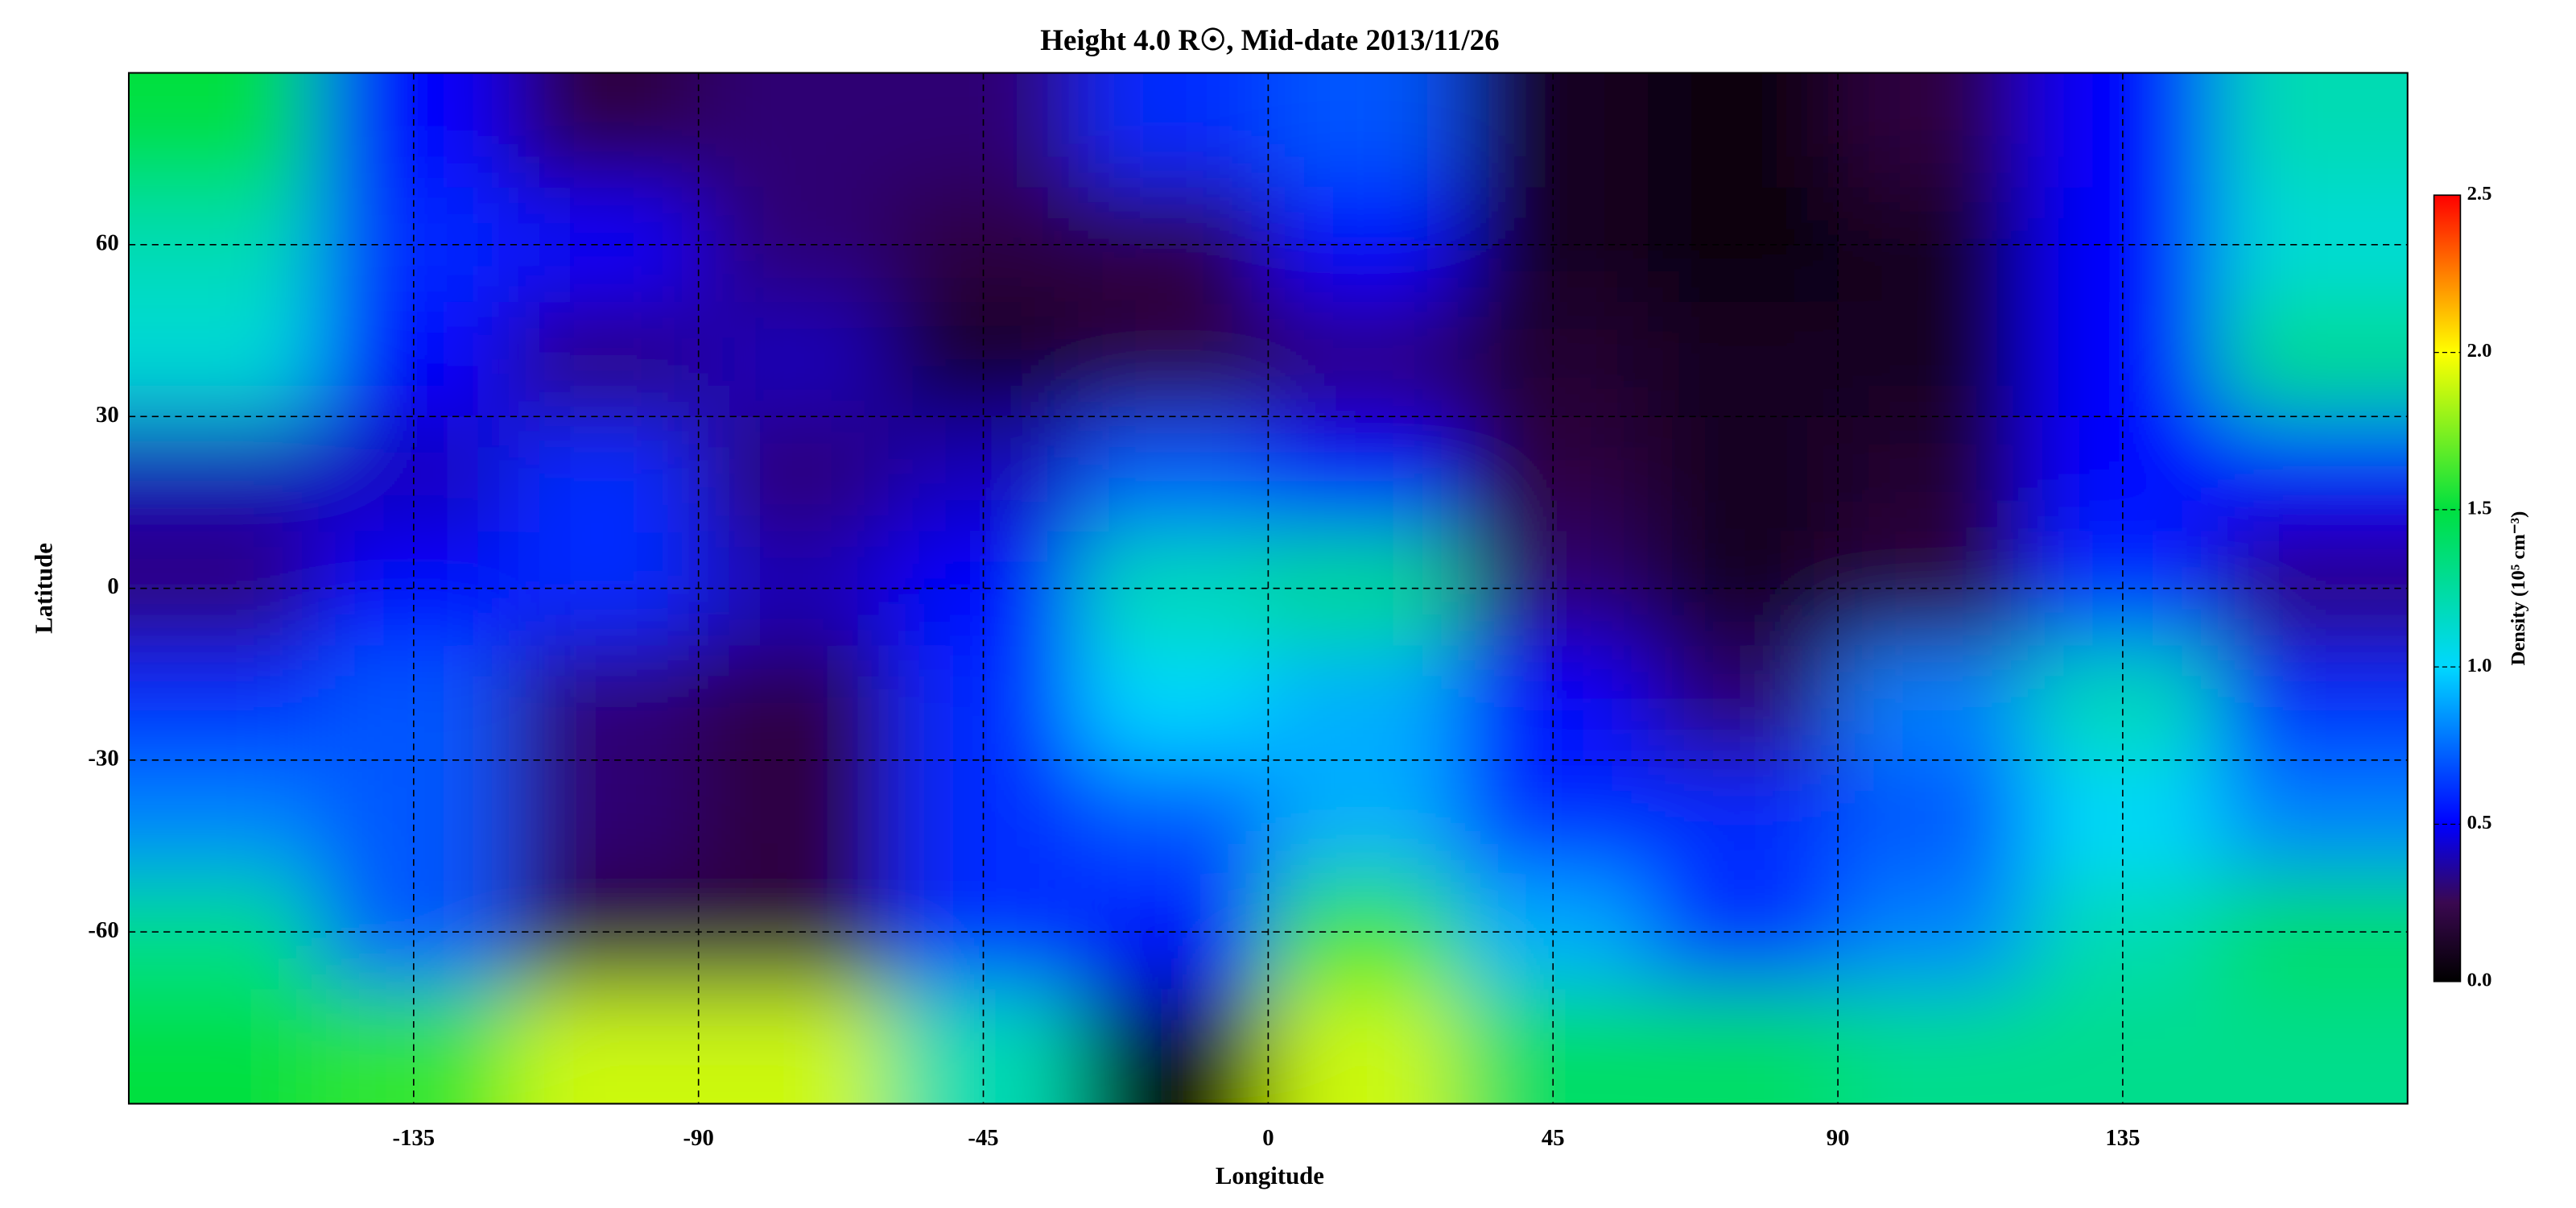  Describe the element at coordinates (2447, 588) in the screenshot. I see `colorbar` at that location.